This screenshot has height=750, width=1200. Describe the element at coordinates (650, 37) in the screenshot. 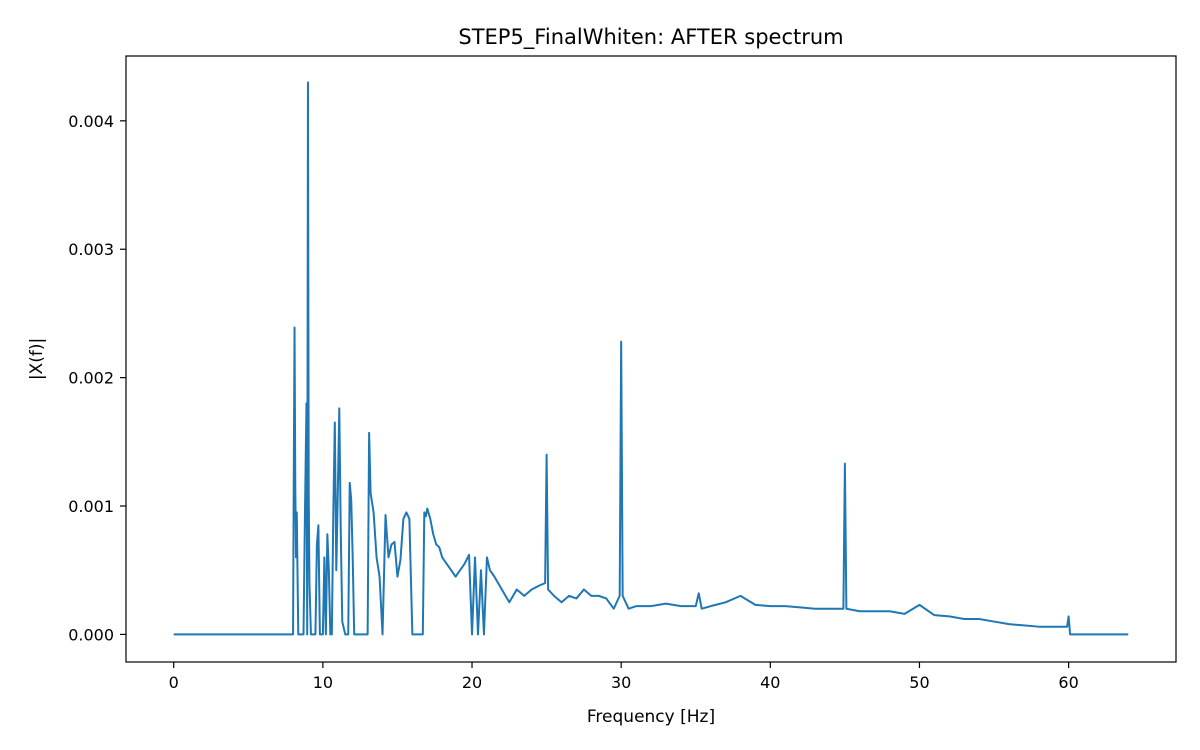

I see `chart-title: STEP5_FinalWhiten: AFTER spectrum` at that location.